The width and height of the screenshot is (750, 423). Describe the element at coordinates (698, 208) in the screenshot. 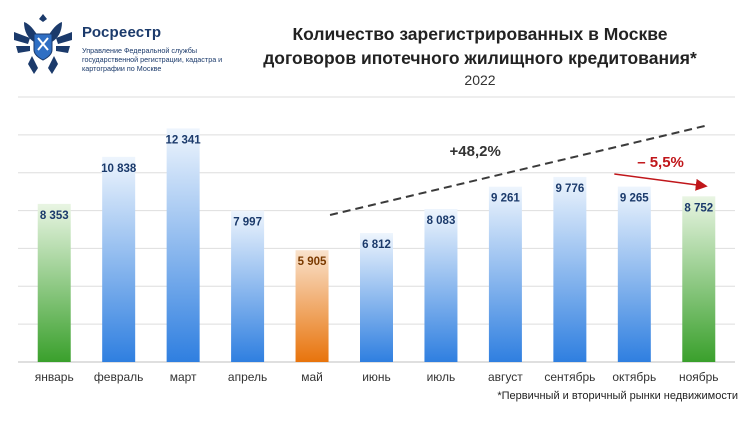

I see `bar-value-label: 8 752` at that location.